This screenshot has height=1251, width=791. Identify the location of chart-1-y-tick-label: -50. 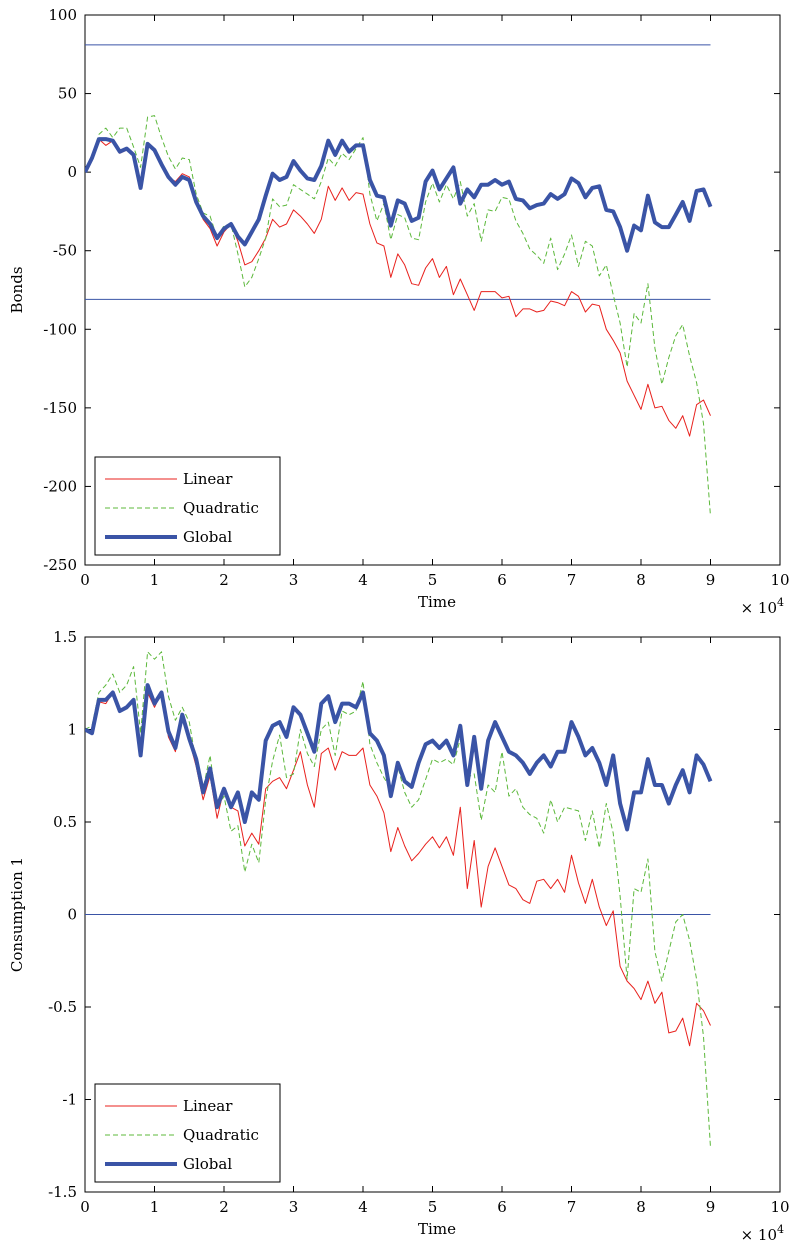
(65, 251).